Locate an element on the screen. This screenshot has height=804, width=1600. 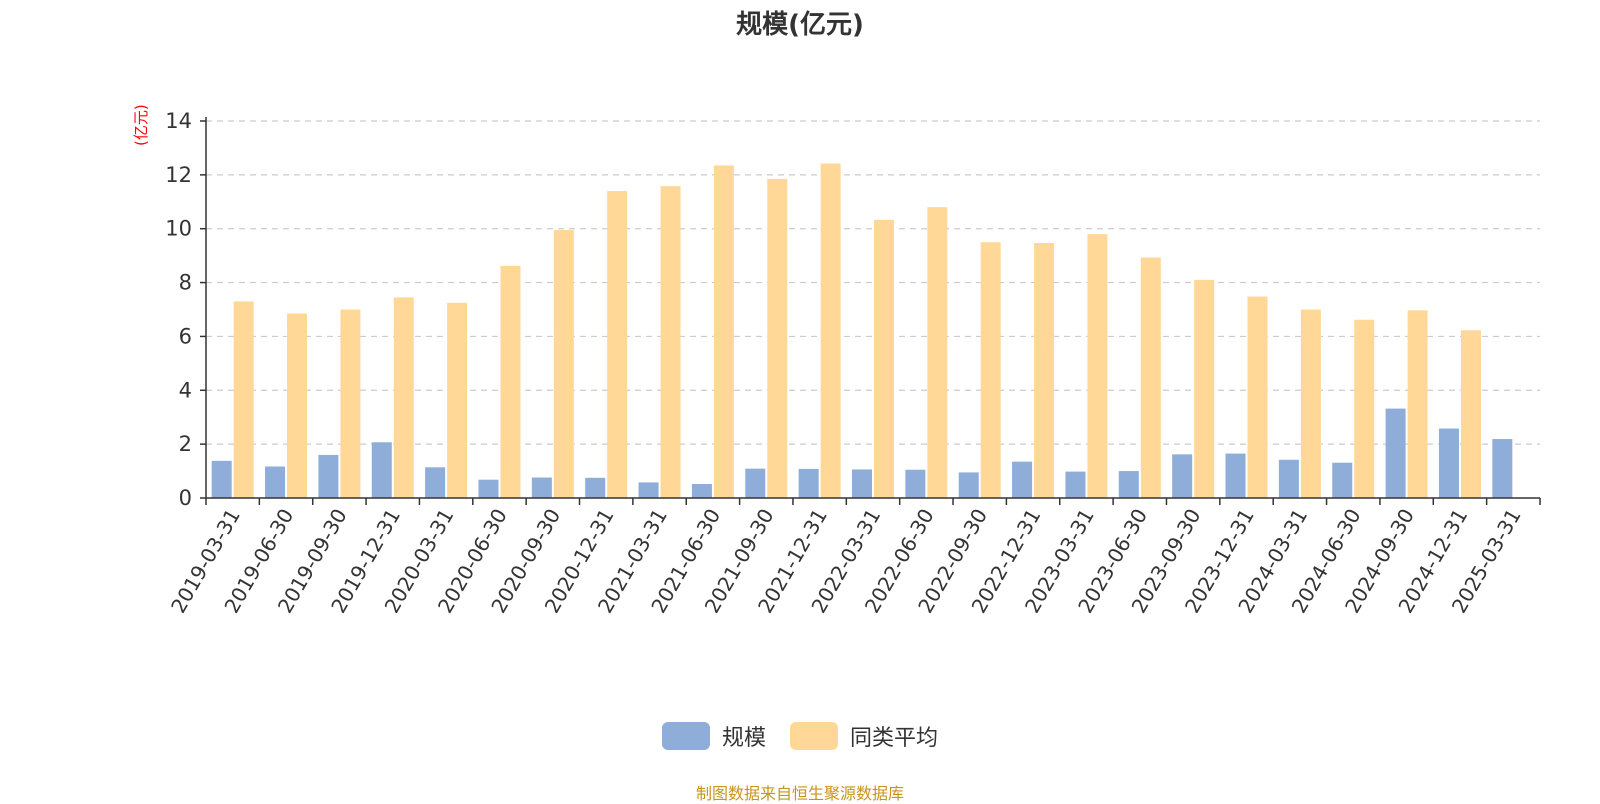
y-tick-label: 2 is located at coordinates (185, 444).